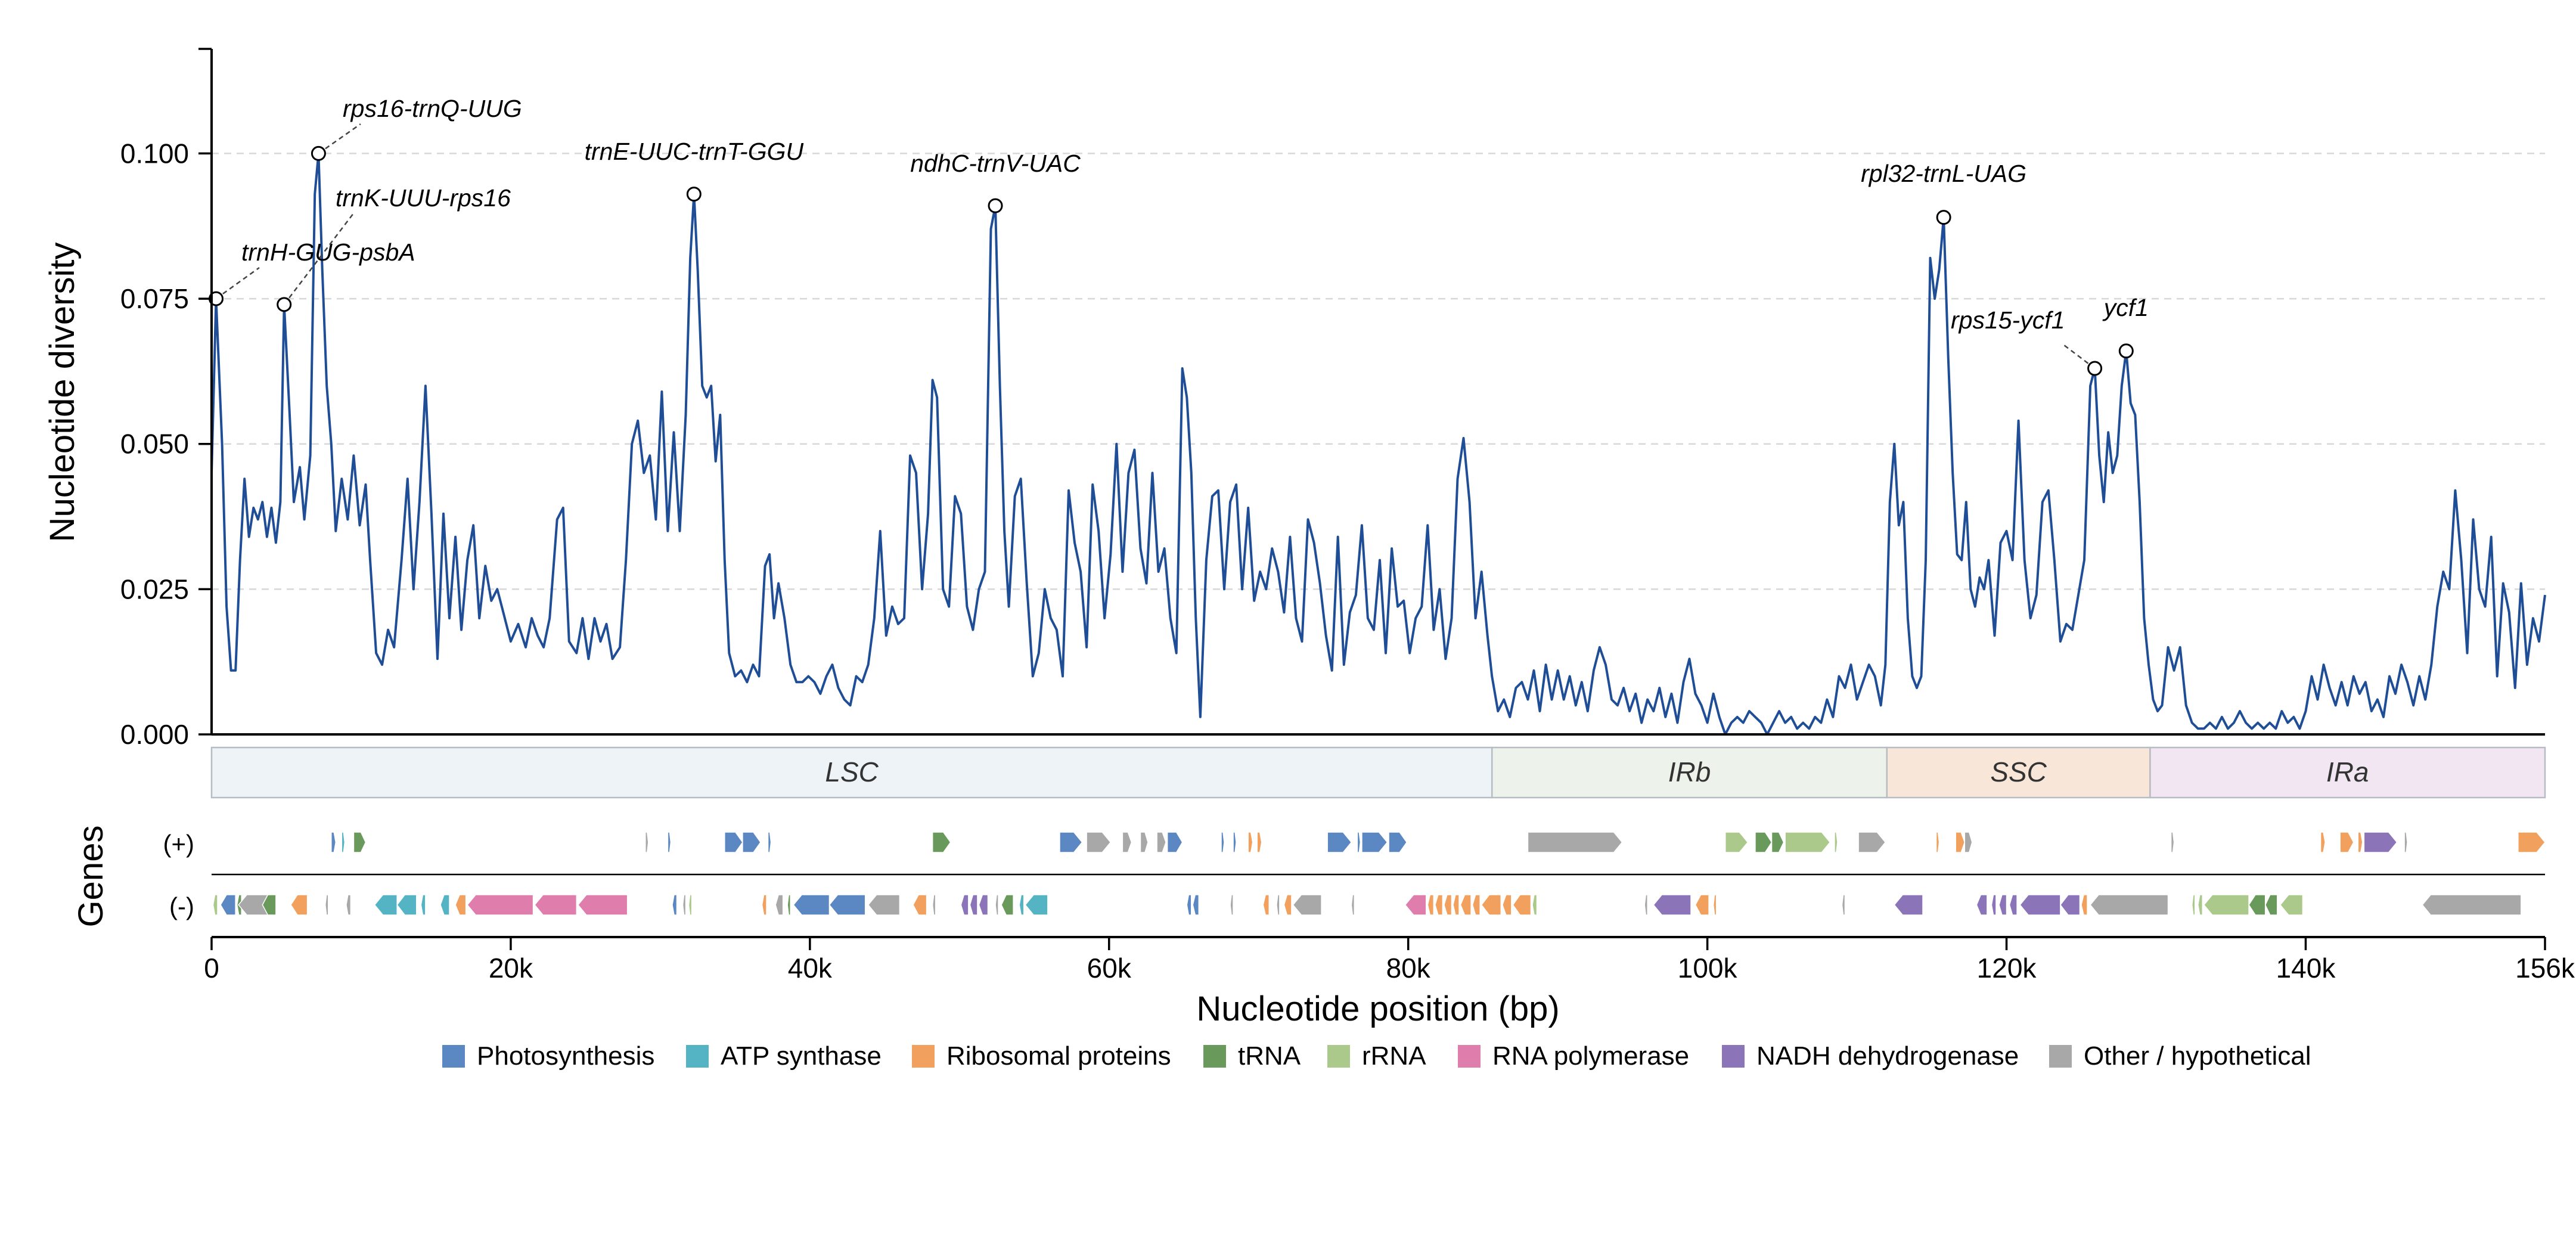 The image size is (2576, 1253). Describe the element at coordinates (2080, 357) in the screenshot. I see `peak-leader-line` at that location.